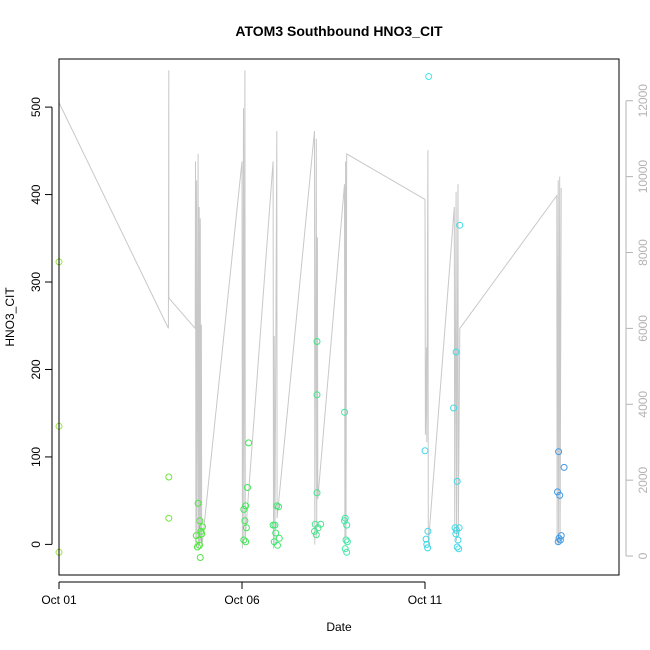 The height and width of the screenshot is (650, 650). What do you see at coordinates (36, 194) in the screenshot?
I see `y-tick-label-left: 400` at bounding box center [36, 194].